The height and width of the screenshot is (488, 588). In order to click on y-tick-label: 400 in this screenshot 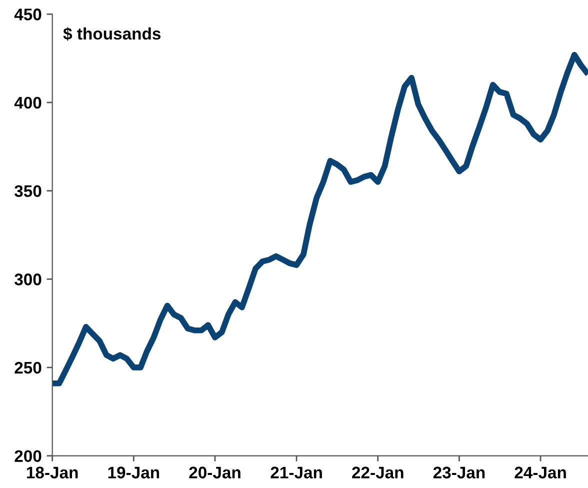, I will do `click(28, 102)`.